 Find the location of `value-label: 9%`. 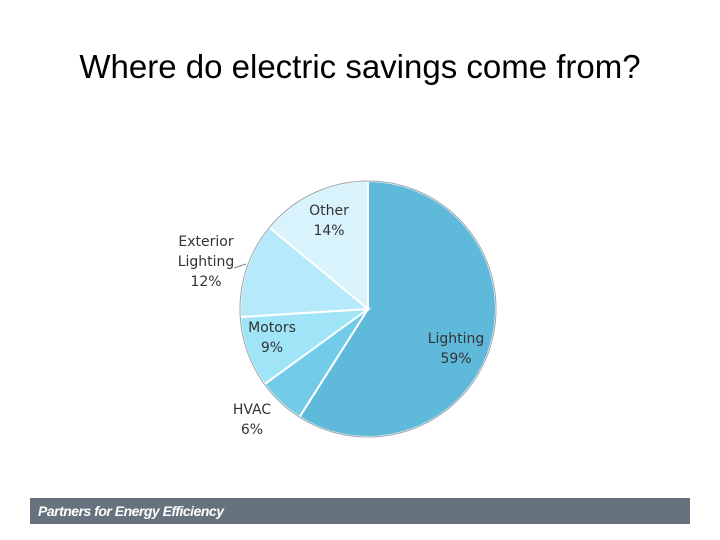

value-label: 9% is located at coordinates (272, 348).